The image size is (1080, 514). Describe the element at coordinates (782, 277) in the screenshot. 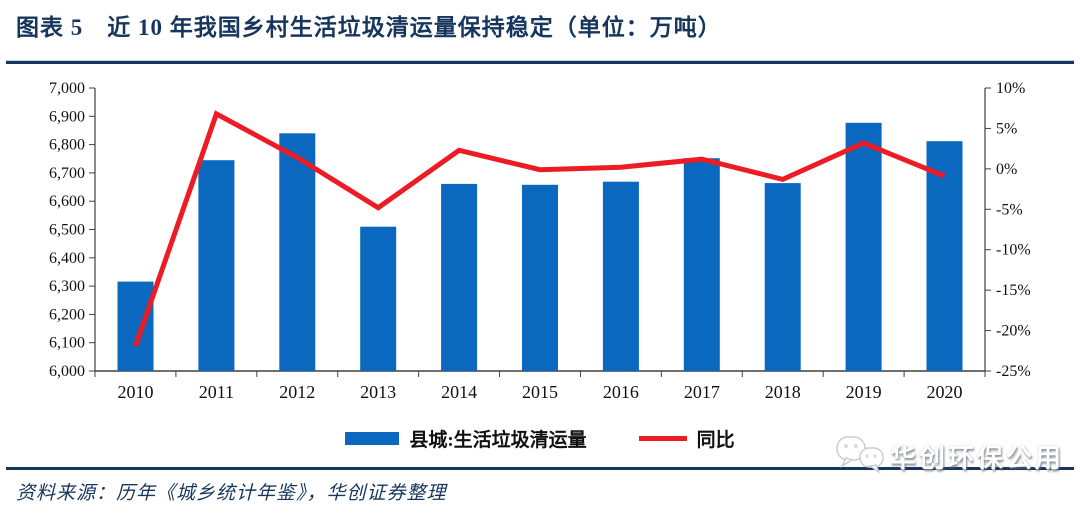

I see `bar-2018` at that location.